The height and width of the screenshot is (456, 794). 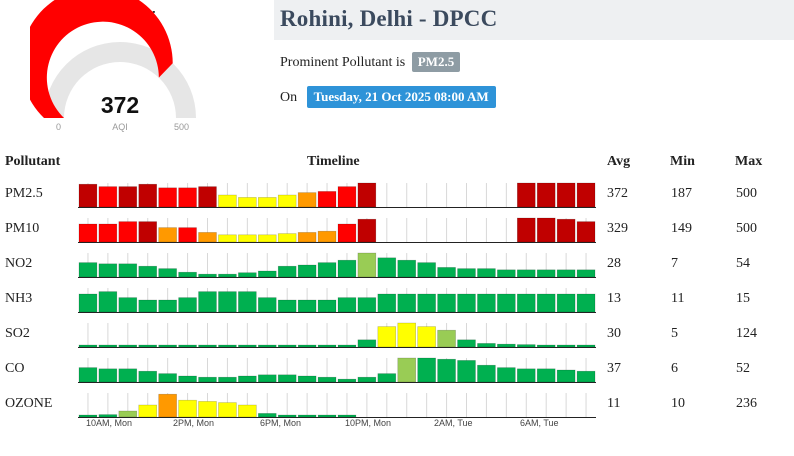 What do you see at coordinates (337, 368) in the screenshot?
I see `timeline-co` at bounding box center [337, 368].